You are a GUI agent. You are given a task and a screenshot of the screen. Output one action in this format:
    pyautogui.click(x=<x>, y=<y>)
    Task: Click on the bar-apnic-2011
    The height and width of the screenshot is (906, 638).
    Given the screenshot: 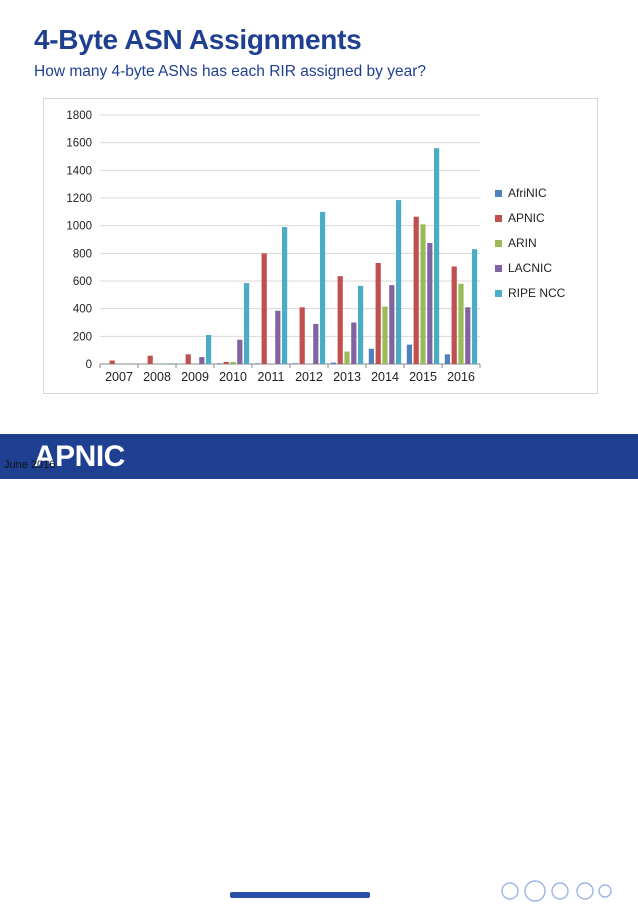 What is the action you would take?
    pyautogui.click(x=264, y=308)
    